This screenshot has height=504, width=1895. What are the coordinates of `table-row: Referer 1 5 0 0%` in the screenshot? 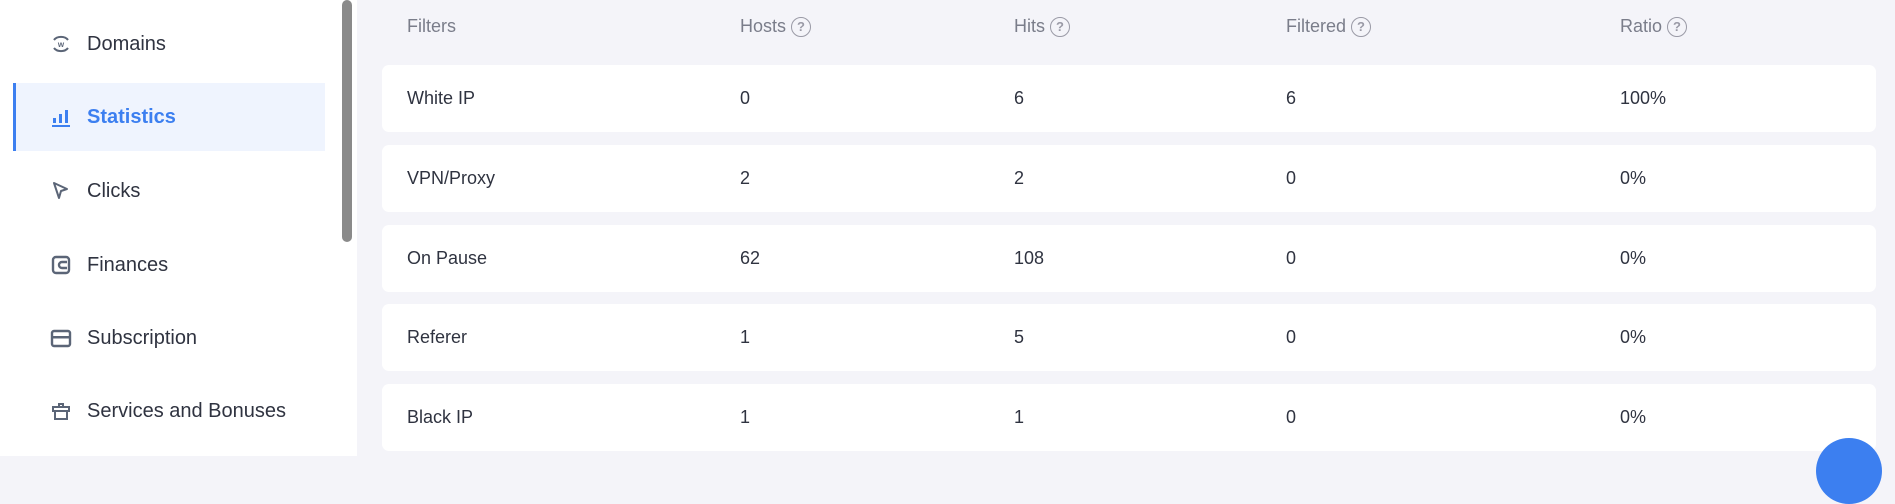 It's located at (1129, 337).